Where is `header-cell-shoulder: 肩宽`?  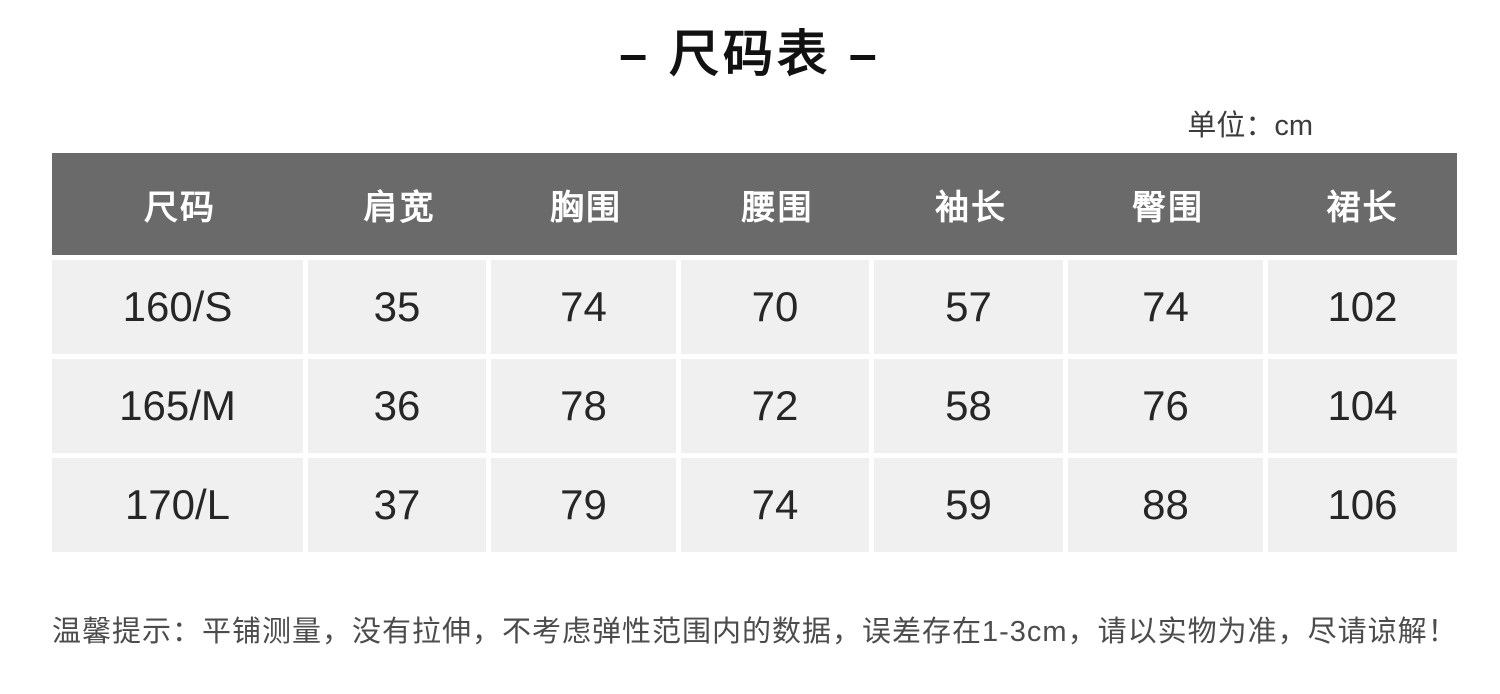 header-cell-shoulder: 肩宽 is located at coordinates (399, 207).